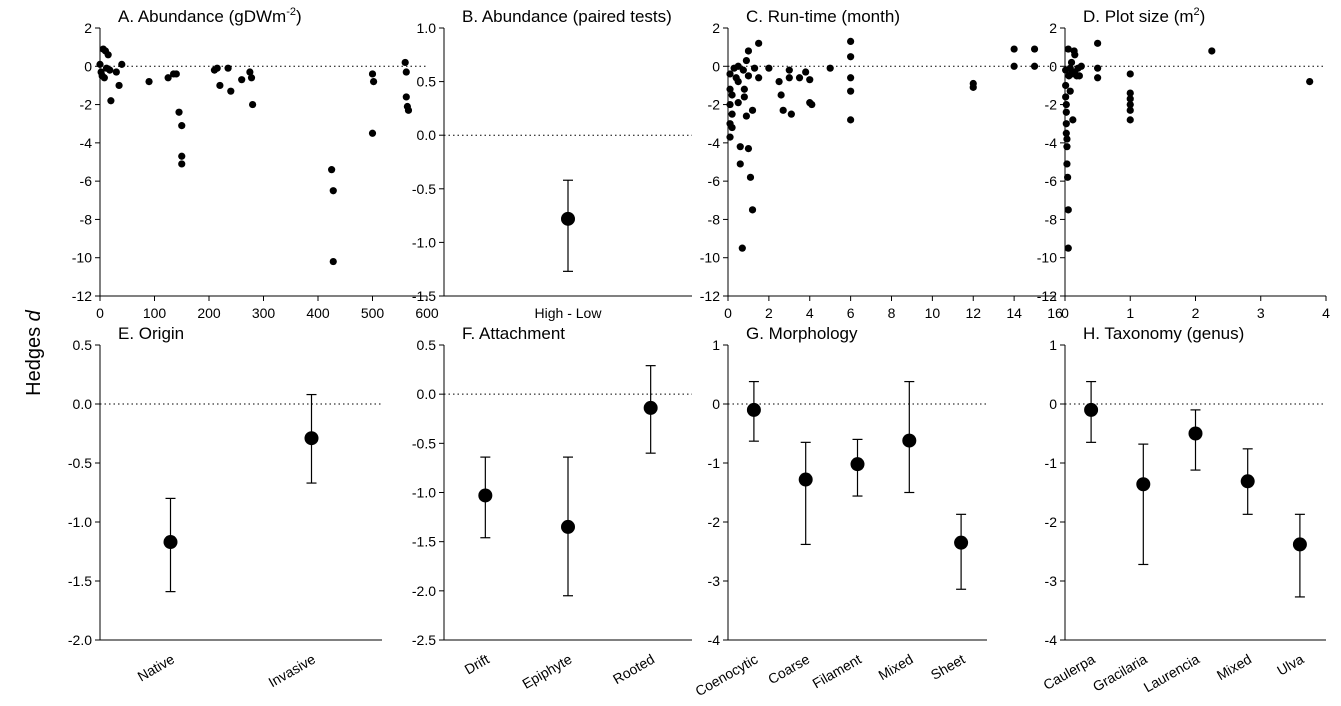  Describe the element at coordinates (892, 313) in the screenshot. I see `x-tick-label: 8` at that location.